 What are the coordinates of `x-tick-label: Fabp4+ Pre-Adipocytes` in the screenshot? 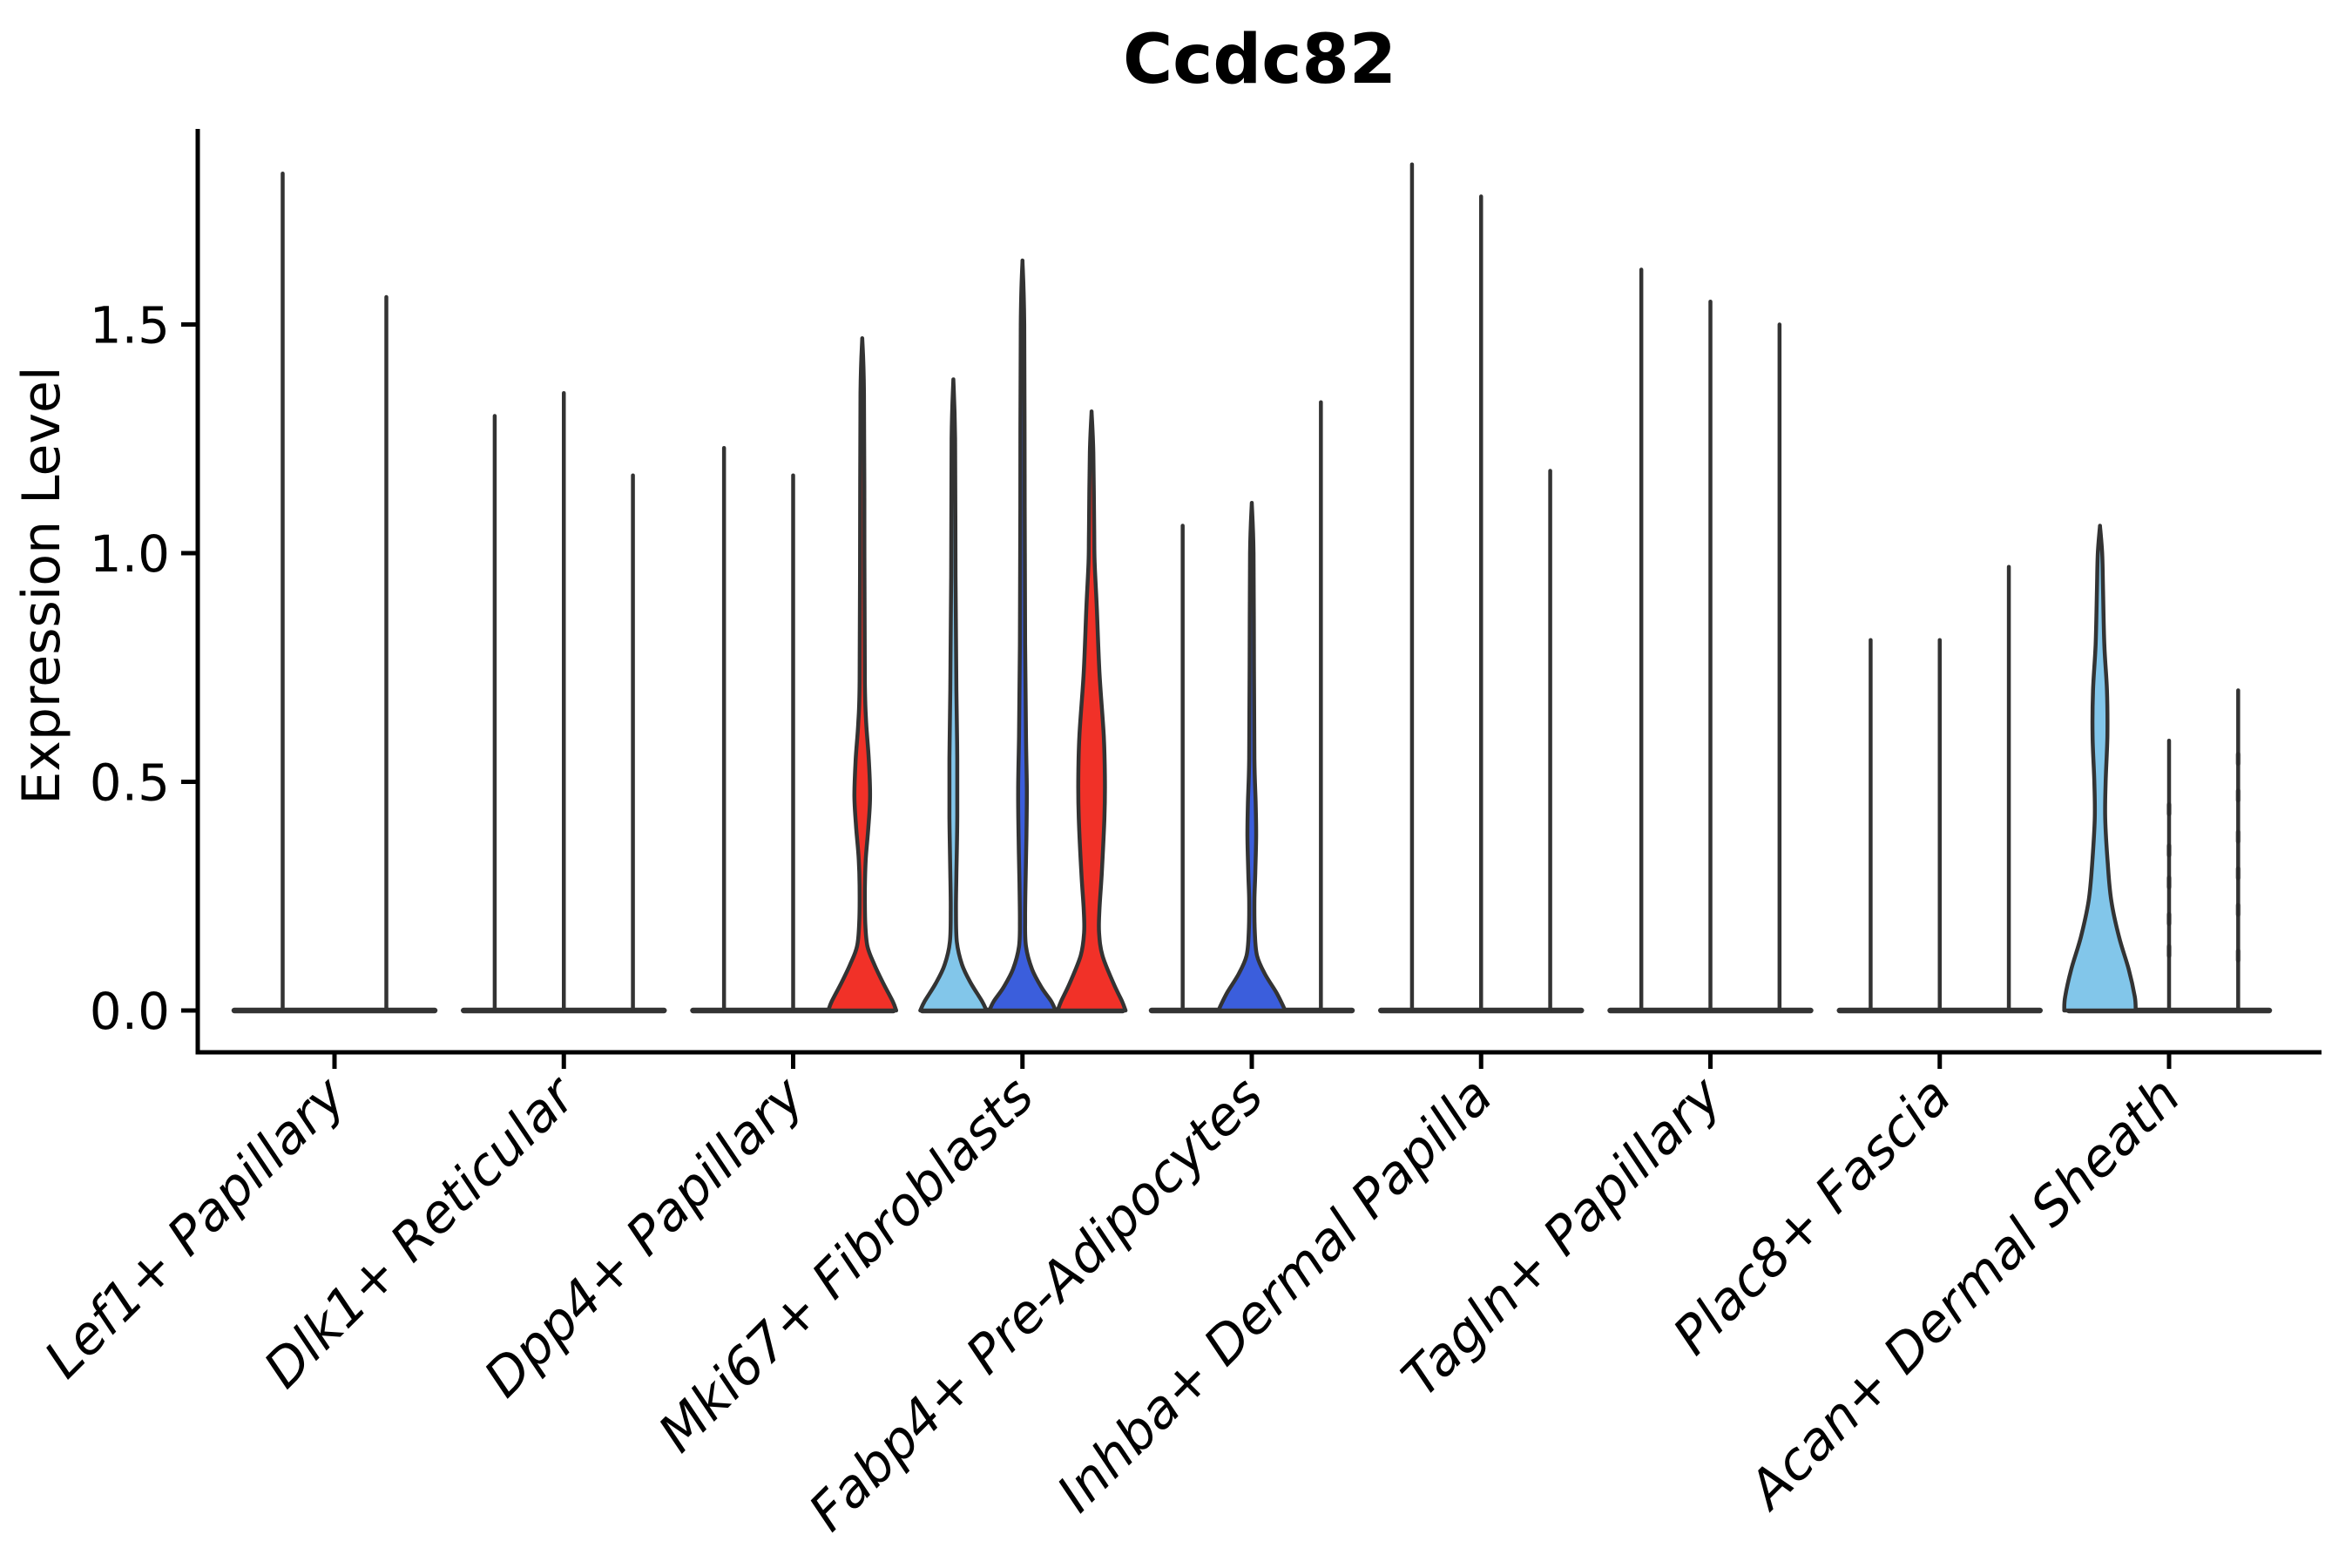 It's located at (1035, 1304).